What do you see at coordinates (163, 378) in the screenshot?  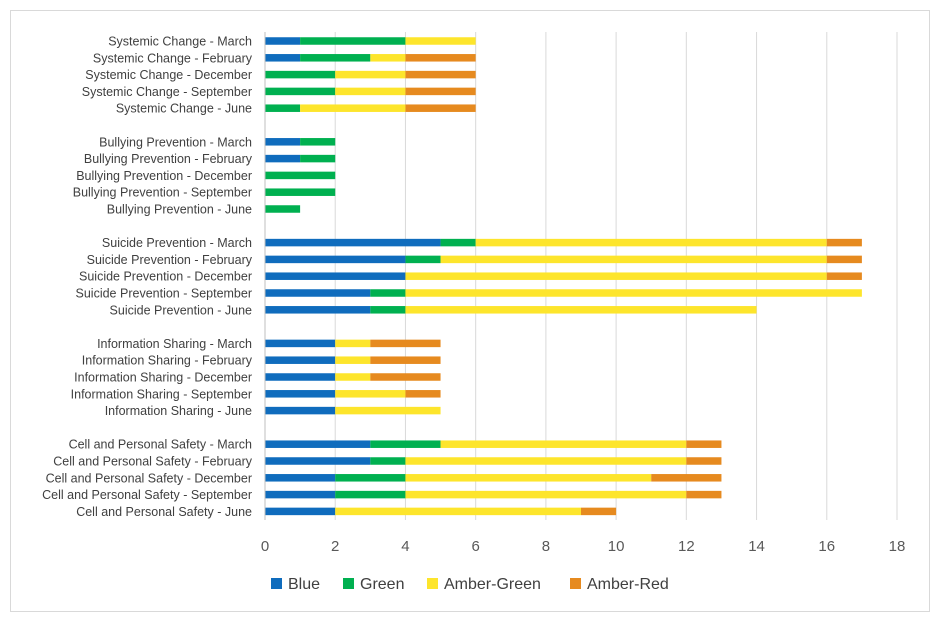 I see `category-label: Information Sharing - December` at bounding box center [163, 378].